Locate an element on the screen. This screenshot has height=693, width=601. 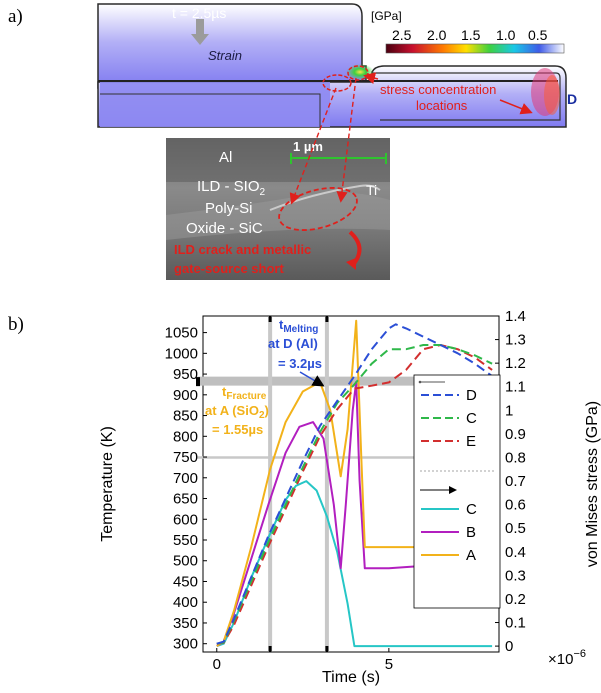
y-tick-label: 1050 is located at coordinates (181, 333).